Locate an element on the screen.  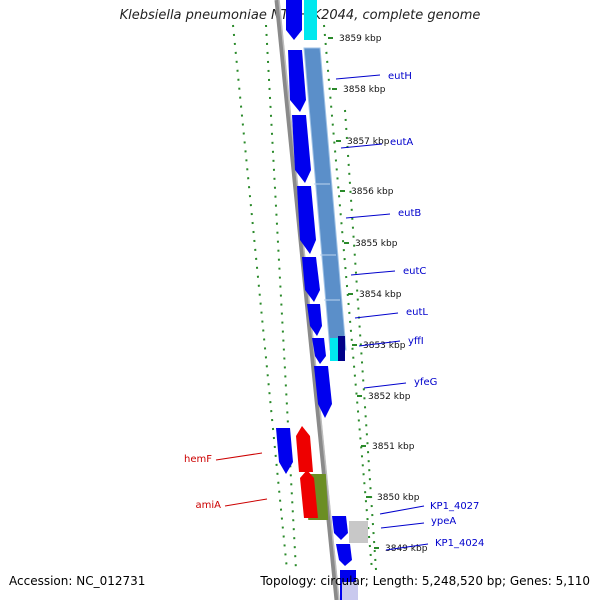
gene-leader-eutc is located at coordinates (373, 273).